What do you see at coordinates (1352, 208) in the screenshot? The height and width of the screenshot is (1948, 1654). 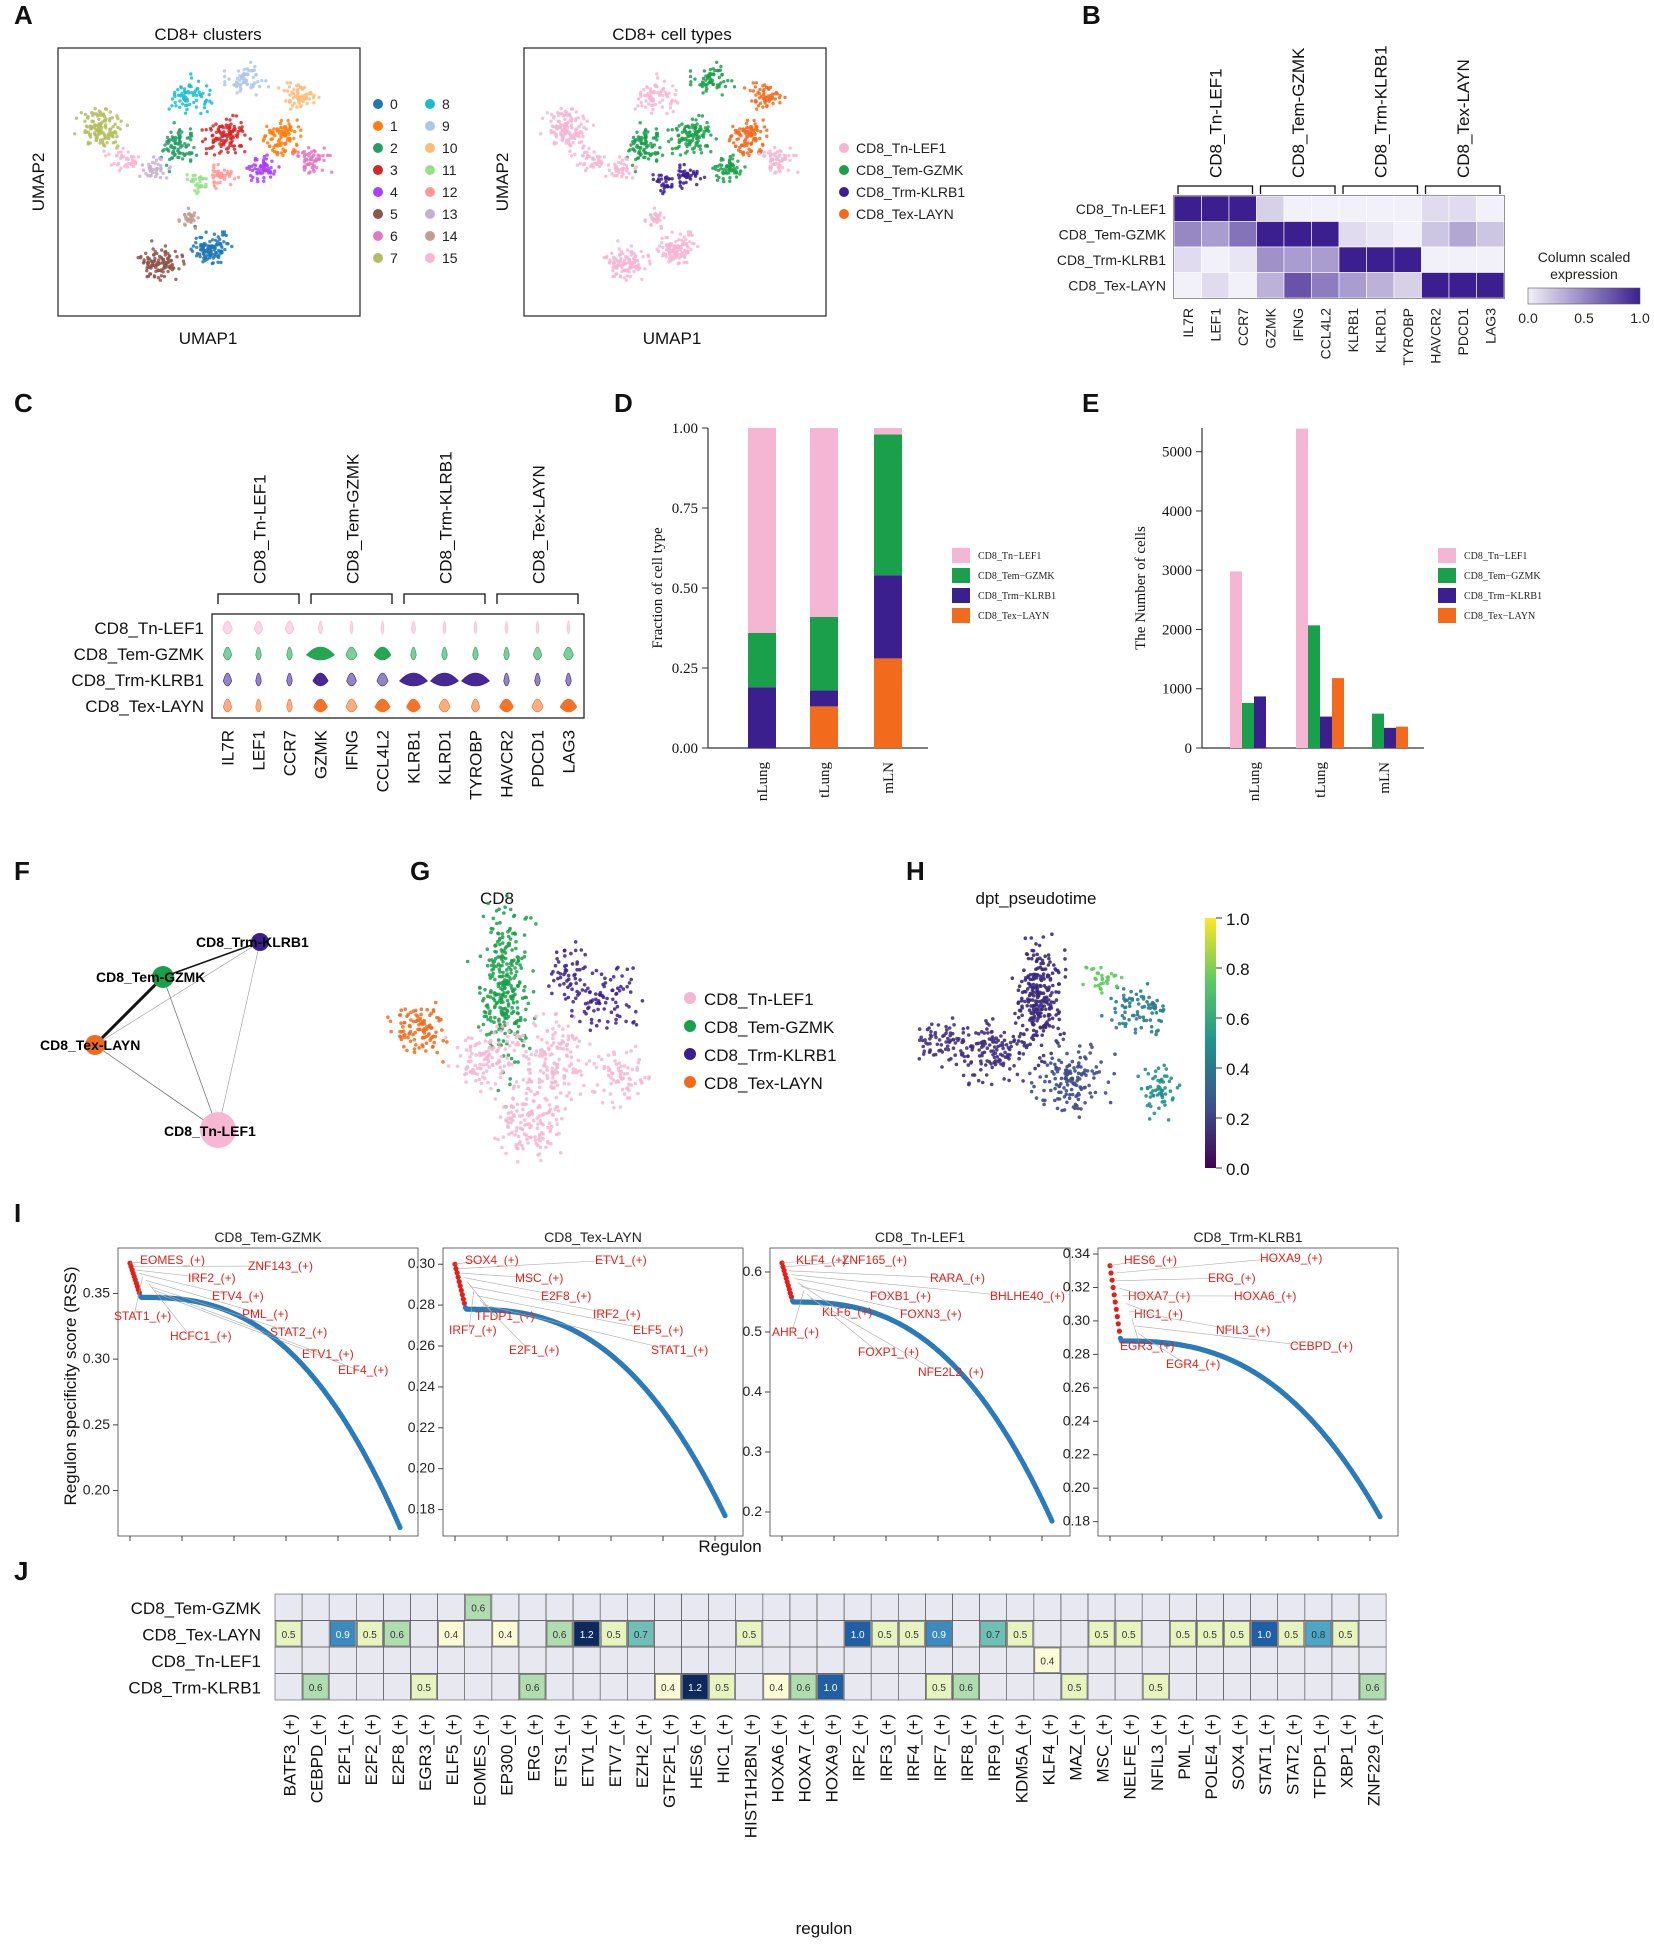 I see `matrixplot-cell` at bounding box center [1352, 208].